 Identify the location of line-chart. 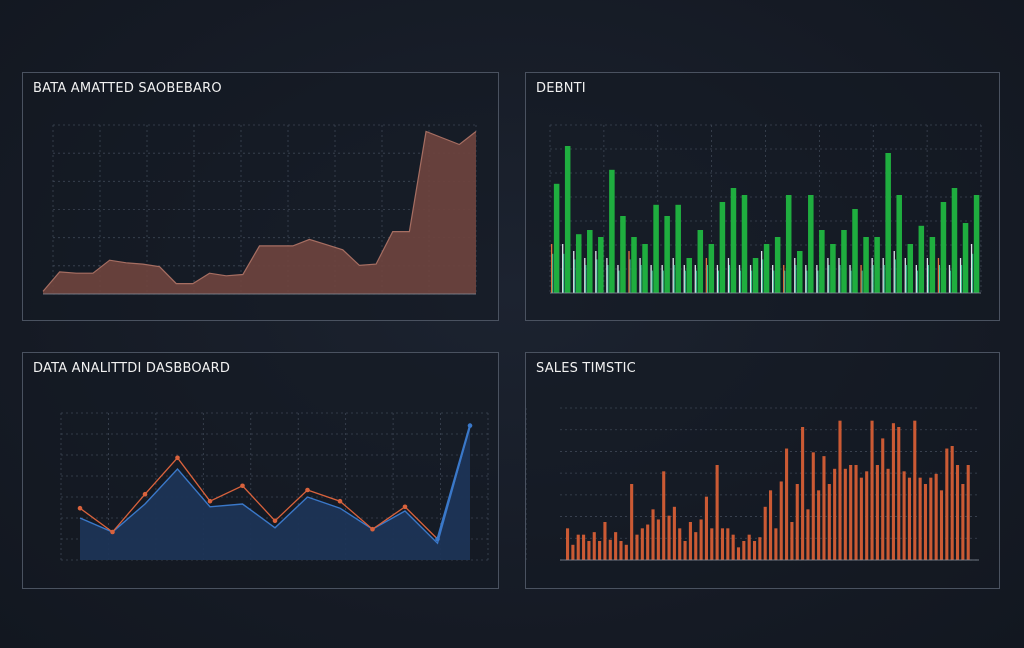
(274, 486).